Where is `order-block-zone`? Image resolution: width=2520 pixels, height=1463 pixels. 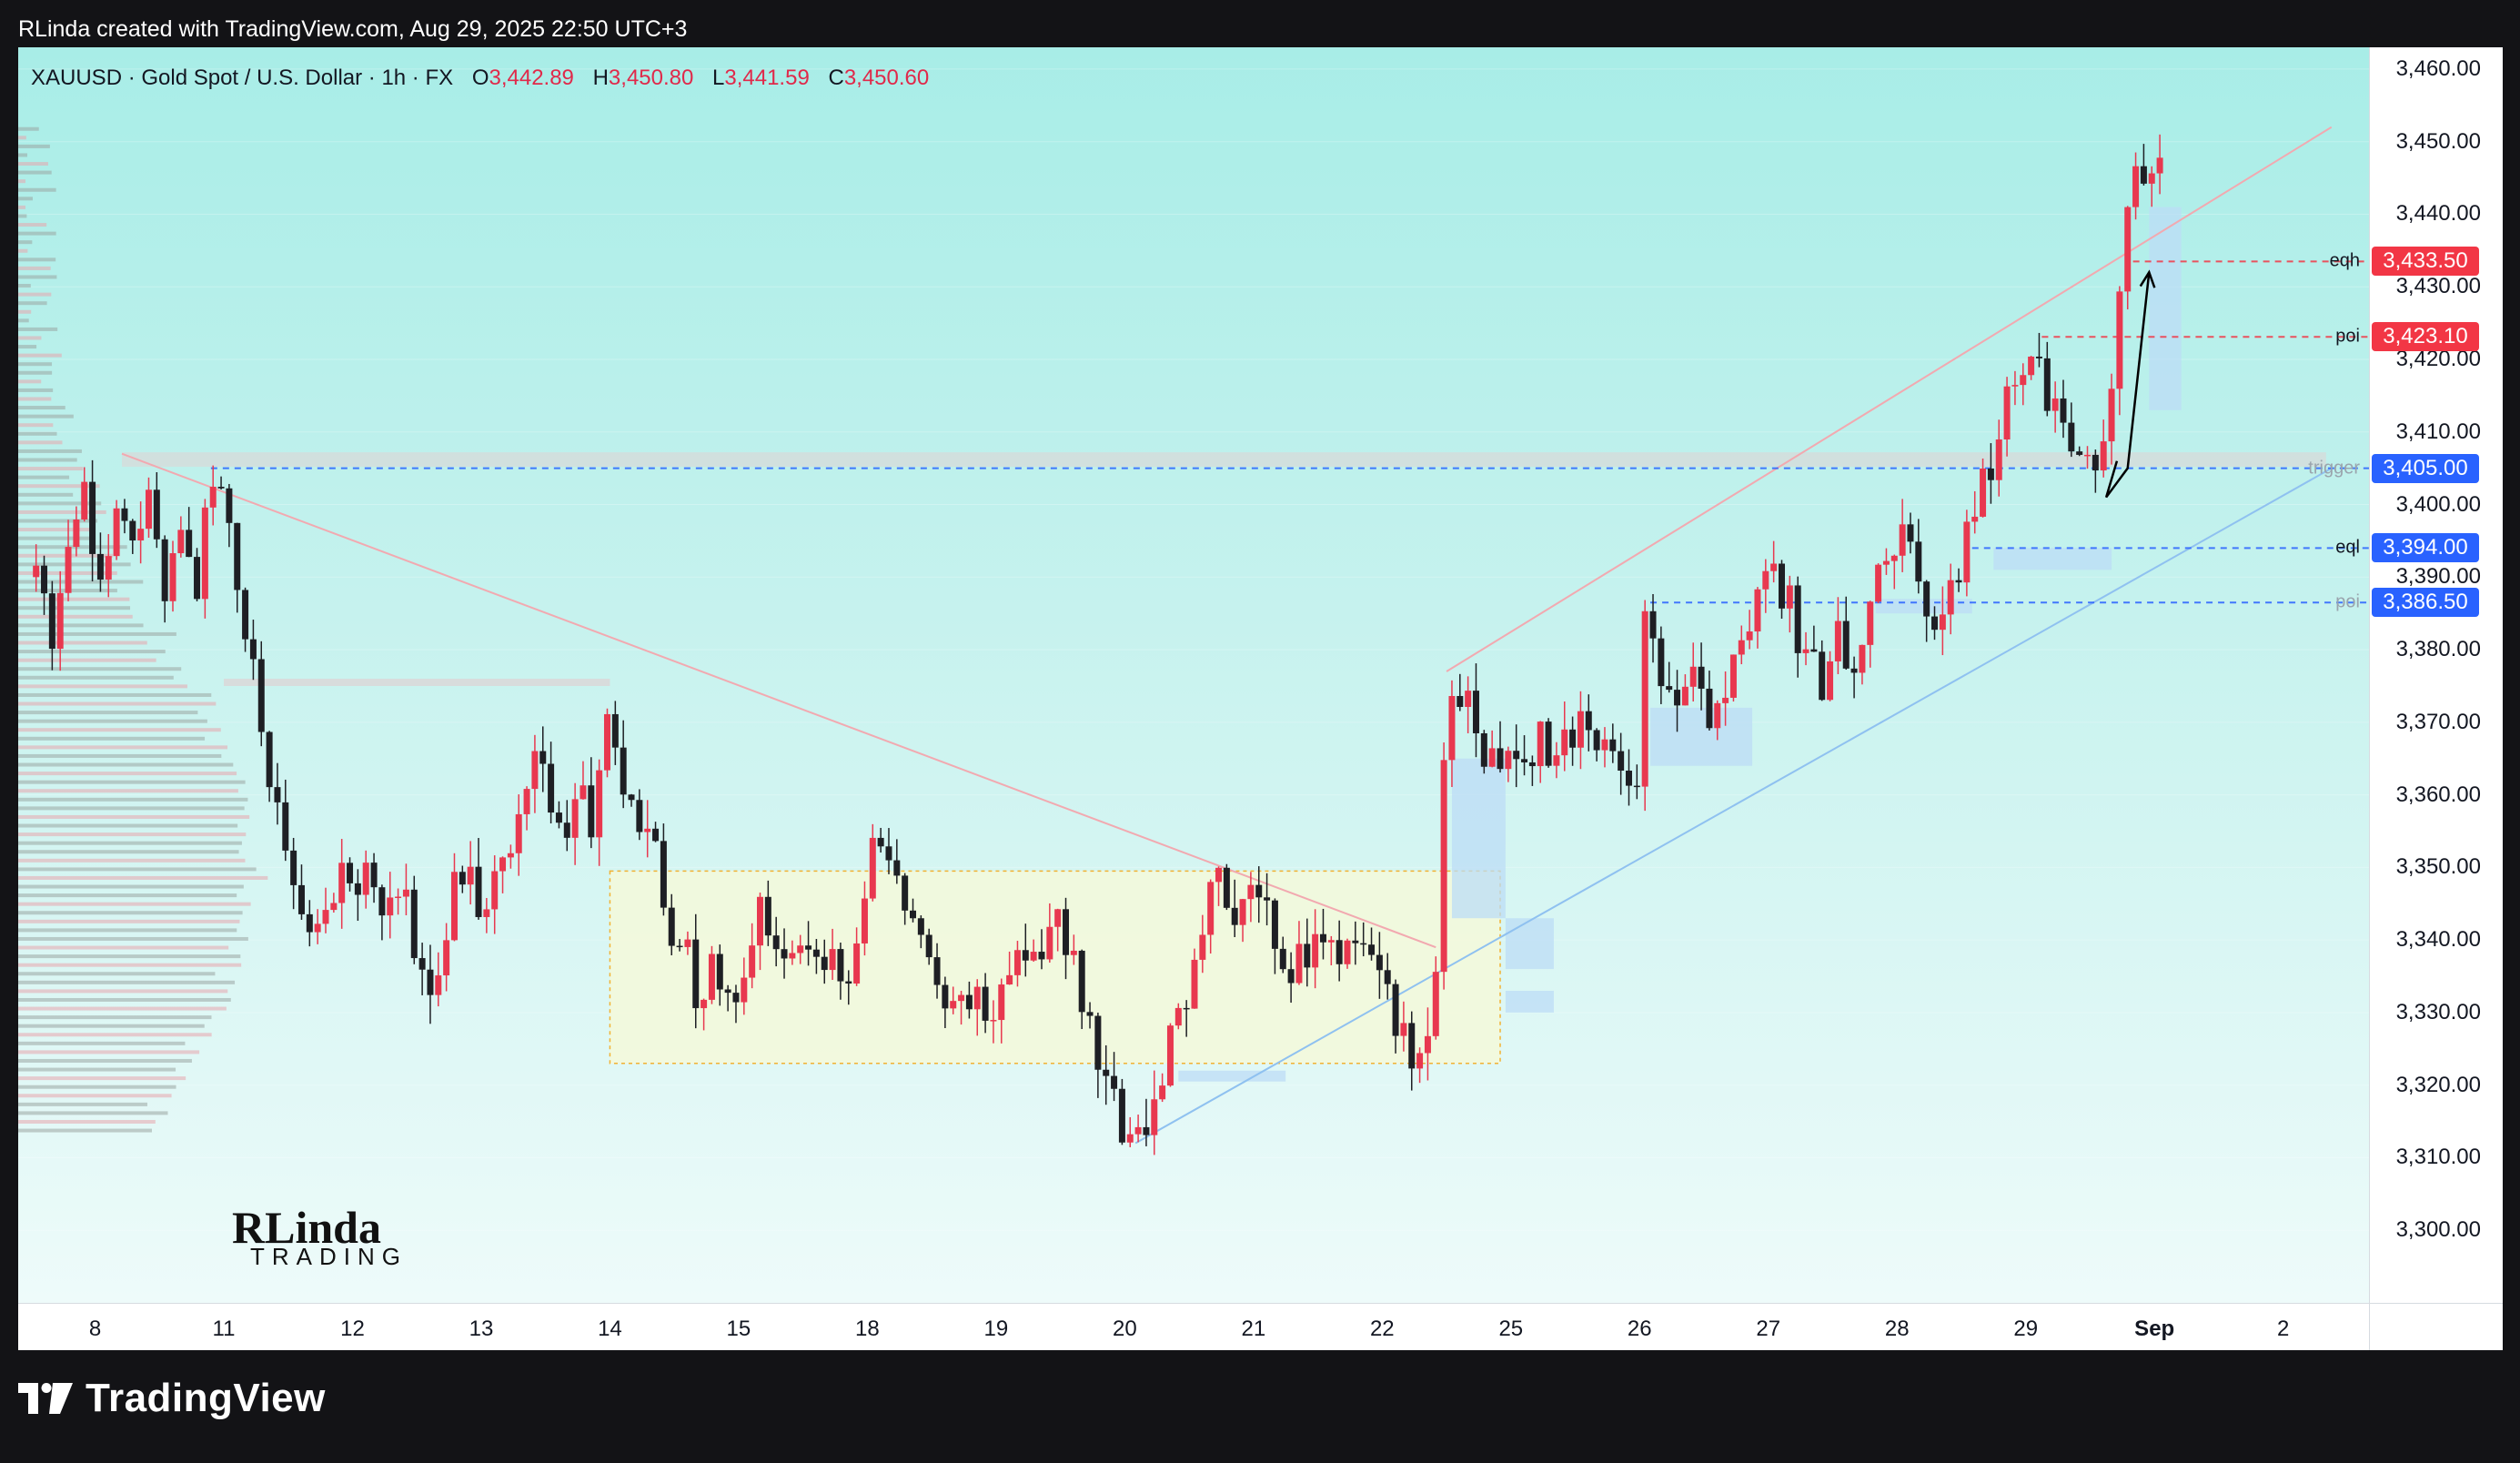
order-block-zone is located at coordinates (1530, 1002).